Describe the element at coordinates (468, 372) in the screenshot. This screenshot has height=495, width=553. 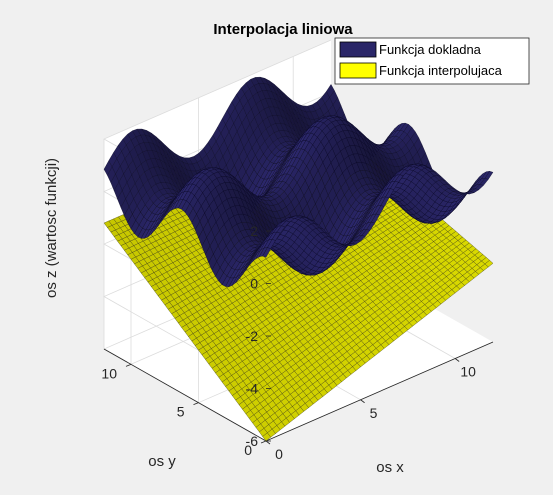
I see `x-tick-label: 10` at that location.